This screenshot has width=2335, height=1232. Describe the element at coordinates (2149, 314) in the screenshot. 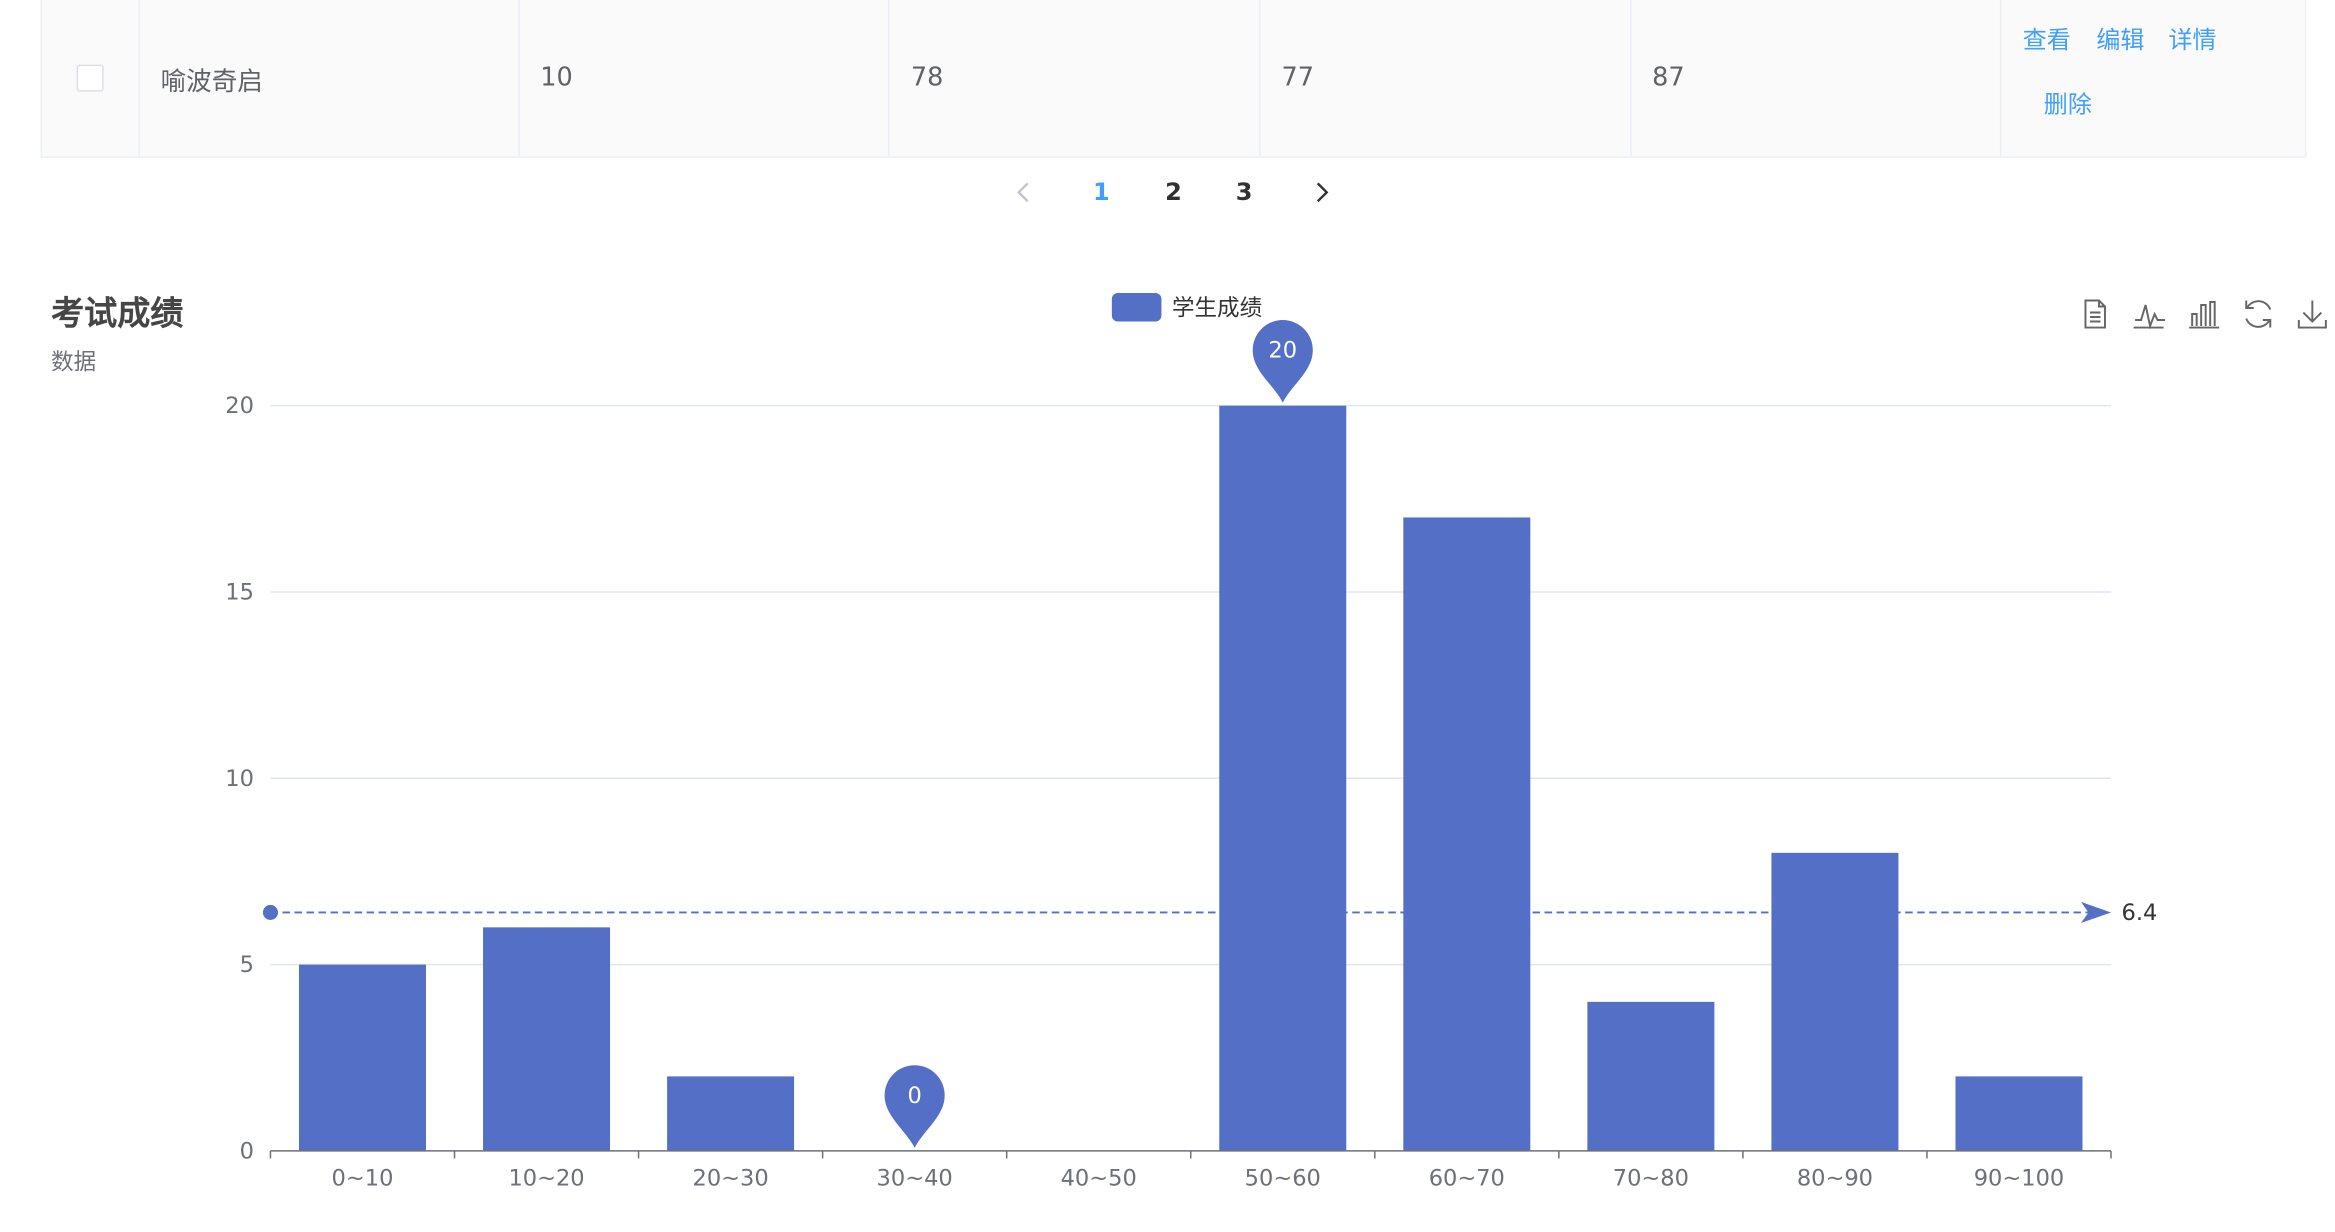

I see `line-chart-icon` at that location.